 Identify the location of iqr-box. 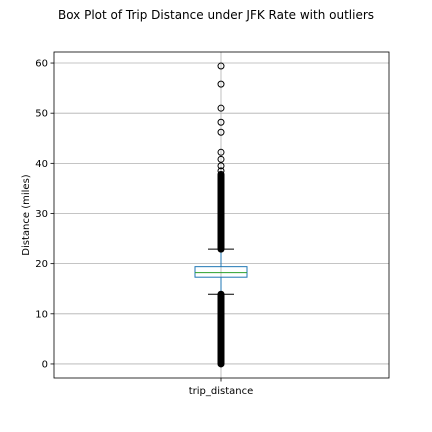
(221, 272).